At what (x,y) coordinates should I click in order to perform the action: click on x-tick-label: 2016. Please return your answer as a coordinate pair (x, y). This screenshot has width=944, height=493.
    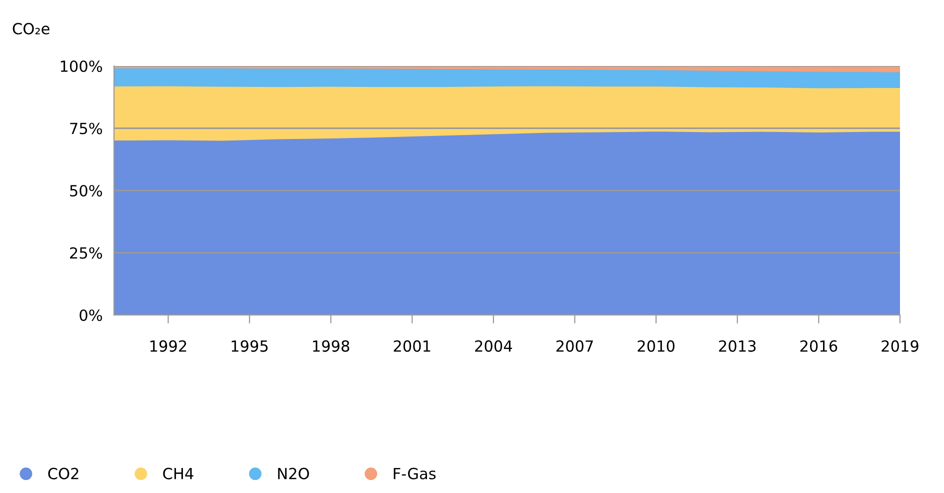
    Looking at the image, I should click on (819, 346).